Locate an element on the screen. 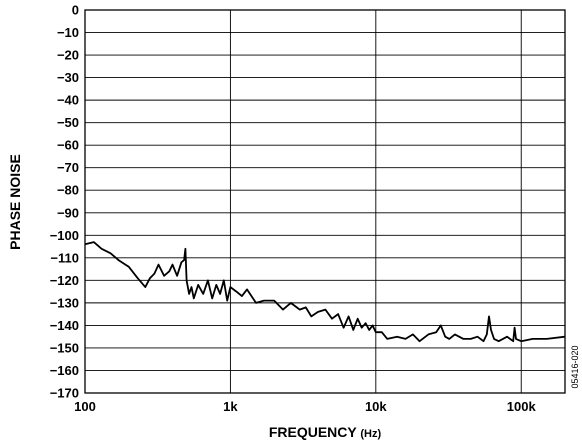 This screenshot has width=582, height=446. y-tick-label: −100 is located at coordinates (64, 235).